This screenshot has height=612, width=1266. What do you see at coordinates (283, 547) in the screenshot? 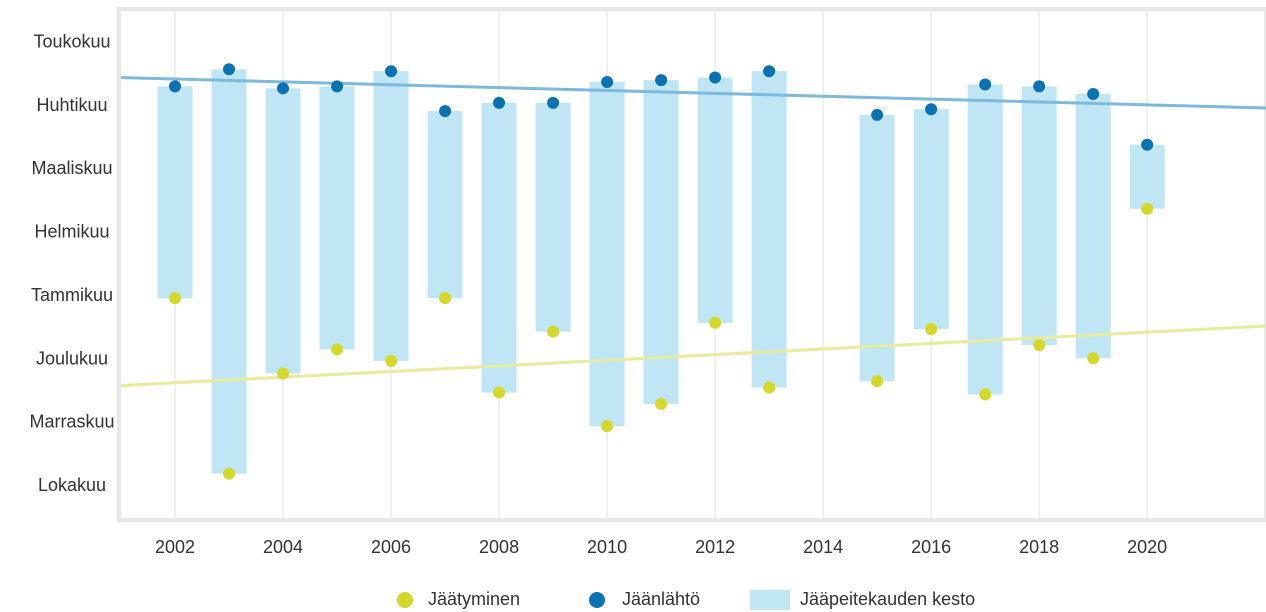
I see `x-tick-label: 2004` at bounding box center [283, 547].